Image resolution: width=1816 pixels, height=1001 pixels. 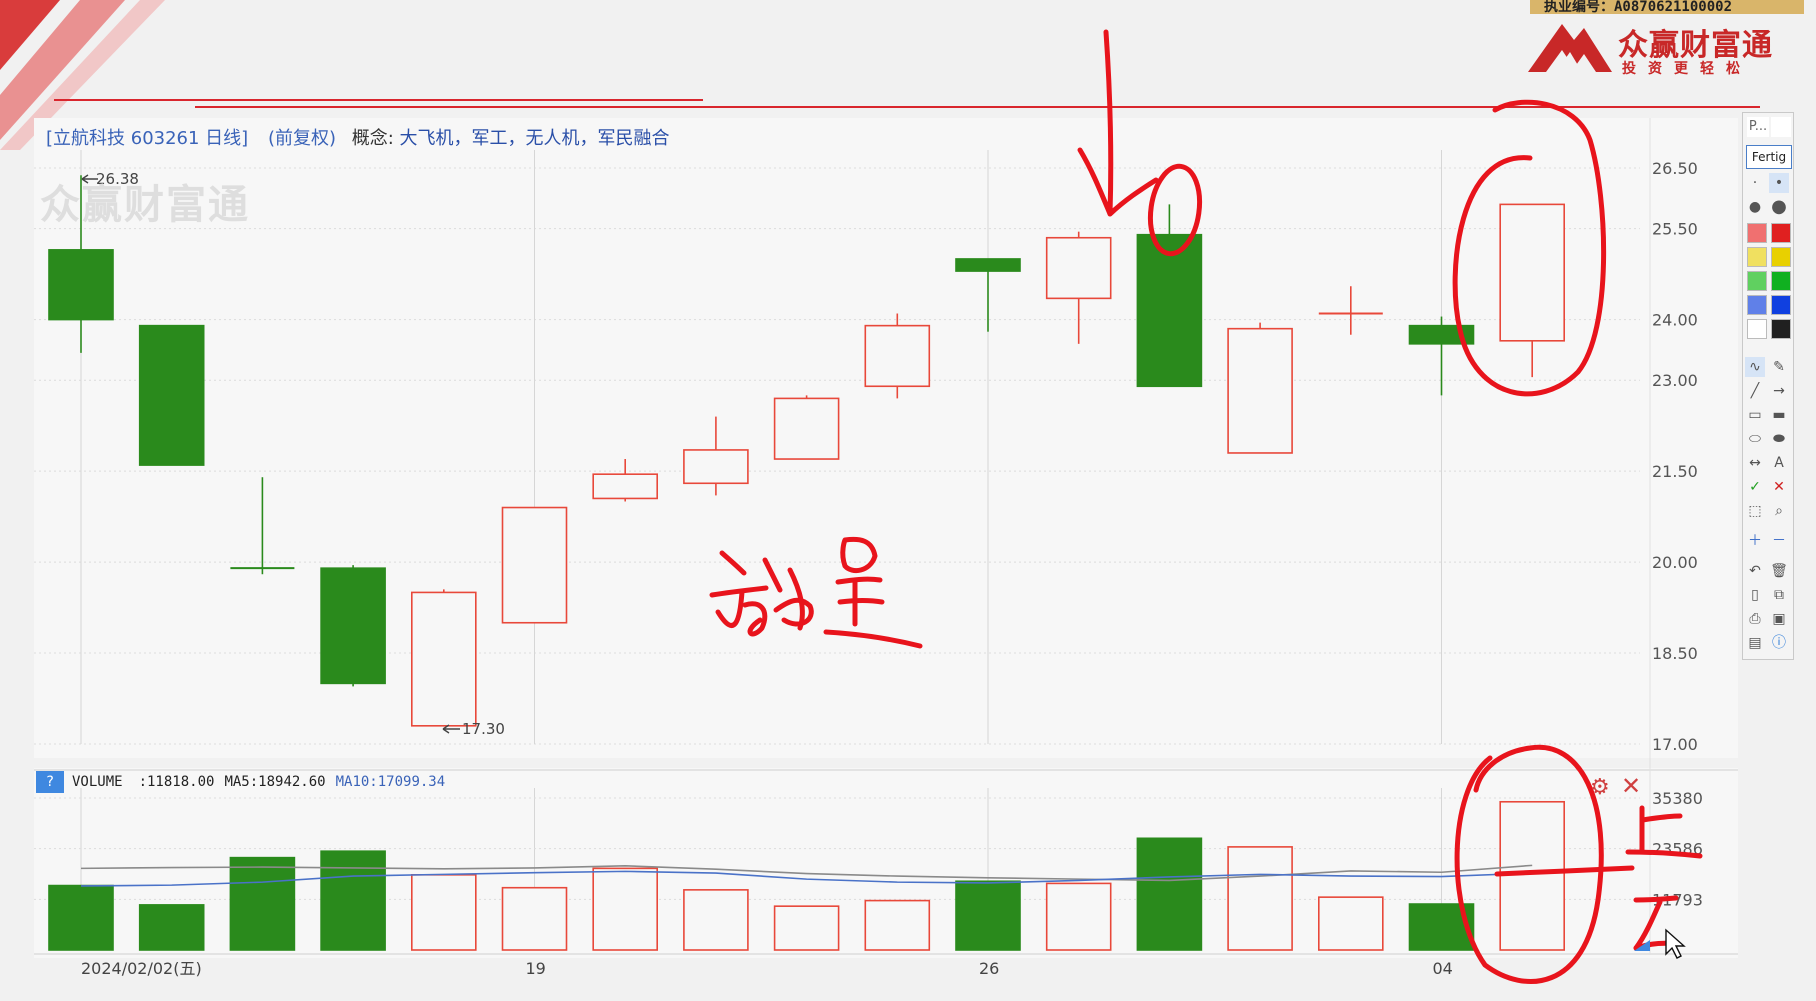 I want to click on price-tick-label: 21.50, so click(x=1675, y=471).